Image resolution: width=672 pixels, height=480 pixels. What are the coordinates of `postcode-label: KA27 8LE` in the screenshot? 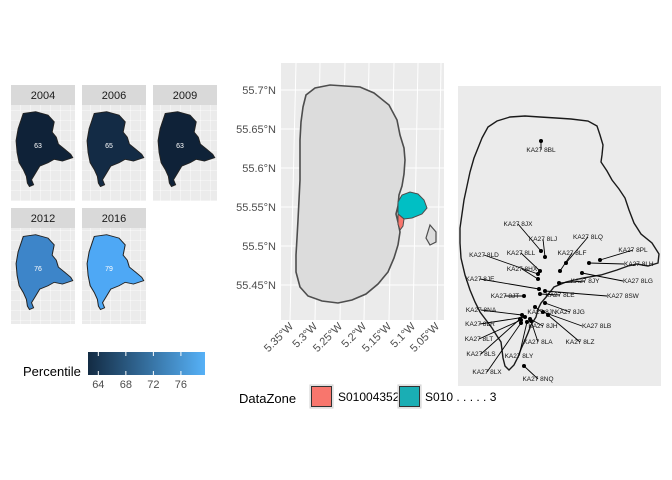 It's located at (560, 295).